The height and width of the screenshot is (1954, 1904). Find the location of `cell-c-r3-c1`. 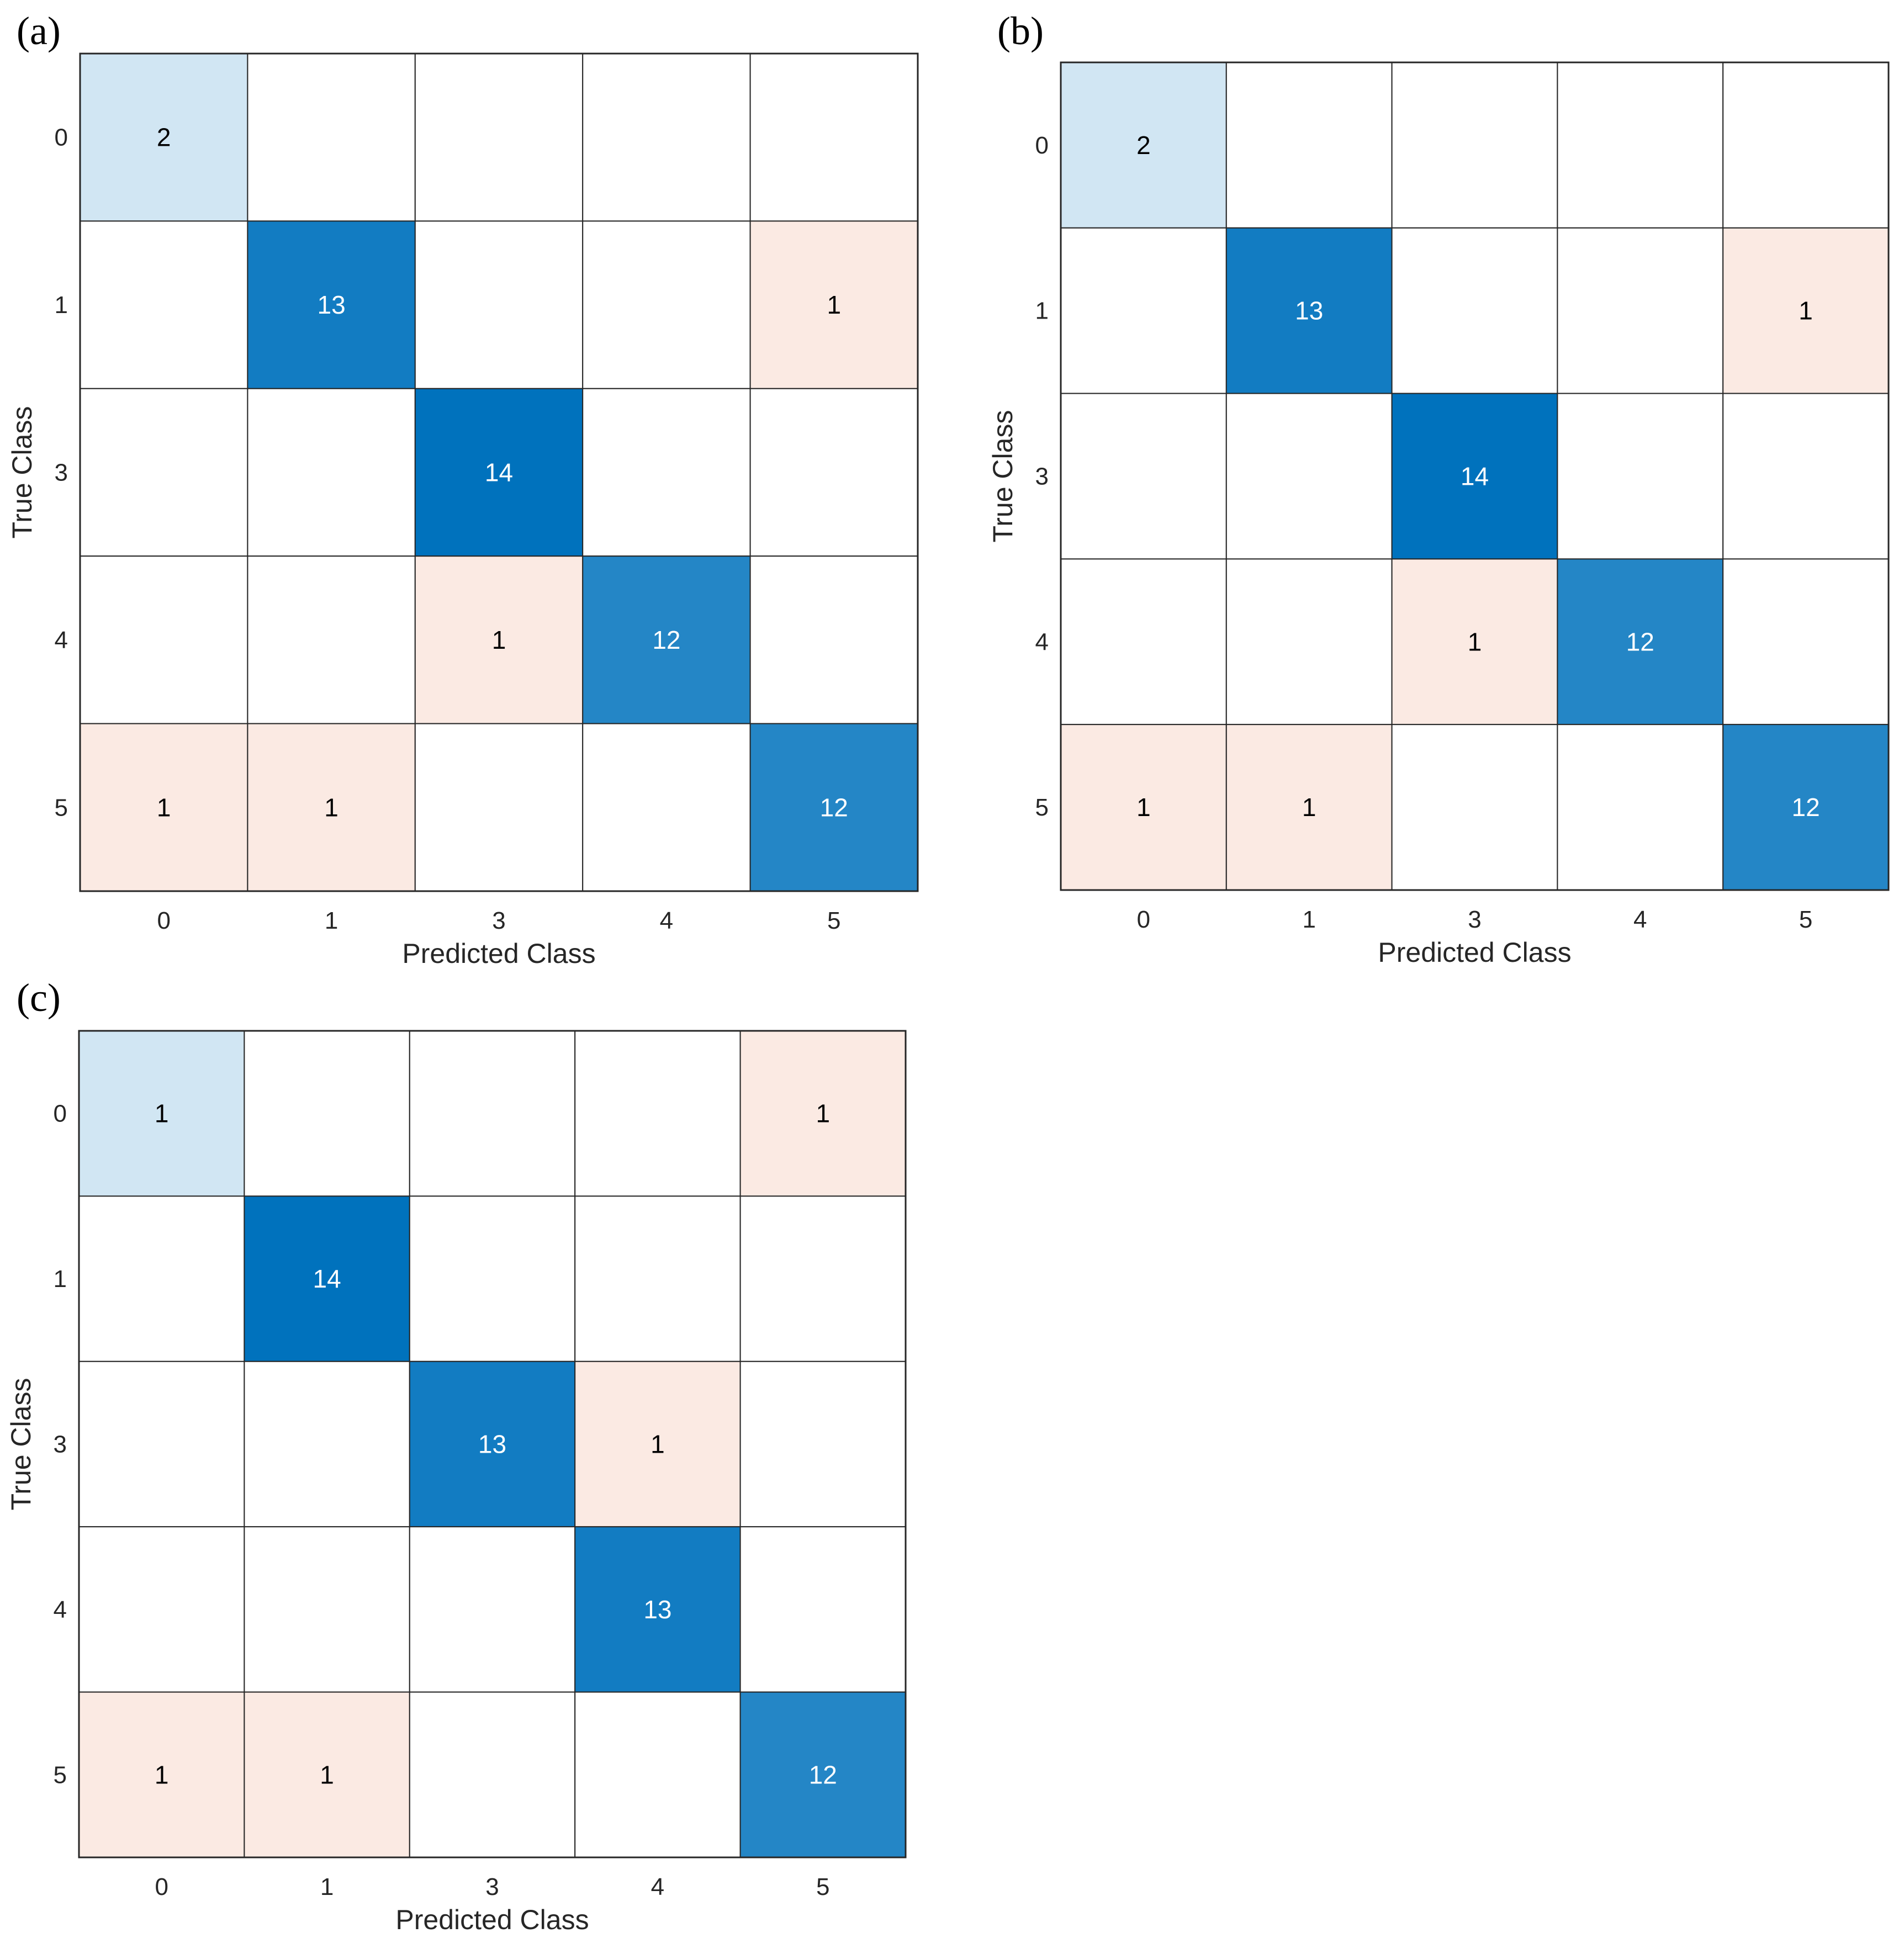

cell-c-r3-c1 is located at coordinates (327, 1610).